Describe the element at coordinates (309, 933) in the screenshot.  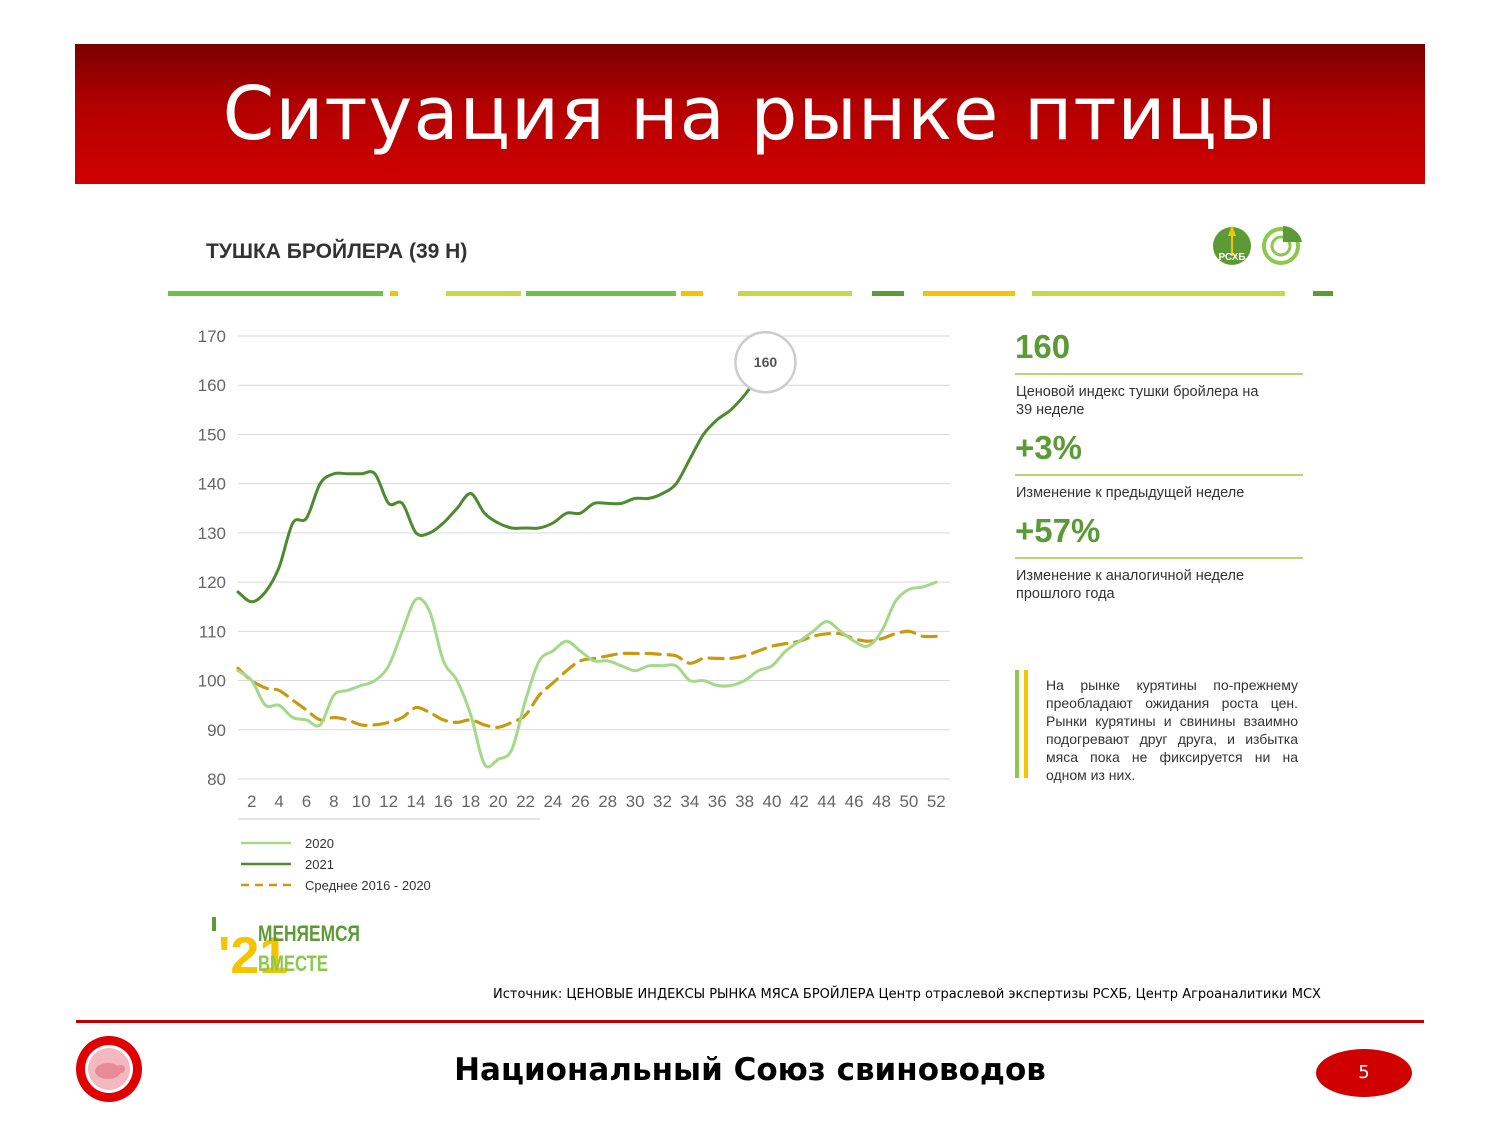
I see `promo-line-1: МЕНЯЕМСЯ` at that location.